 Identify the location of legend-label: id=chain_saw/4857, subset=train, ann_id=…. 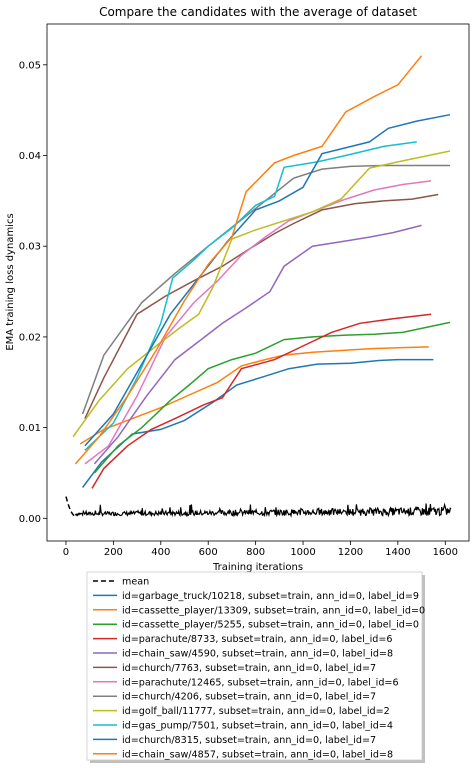
(257, 754).